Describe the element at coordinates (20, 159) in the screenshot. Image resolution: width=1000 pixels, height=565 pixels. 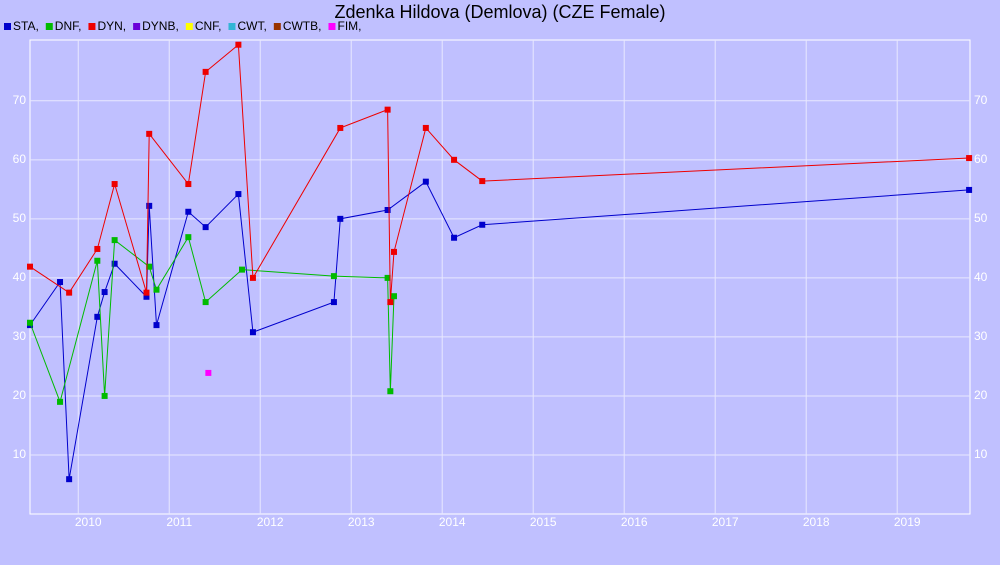
I see `y-tick-label: 60` at that location.